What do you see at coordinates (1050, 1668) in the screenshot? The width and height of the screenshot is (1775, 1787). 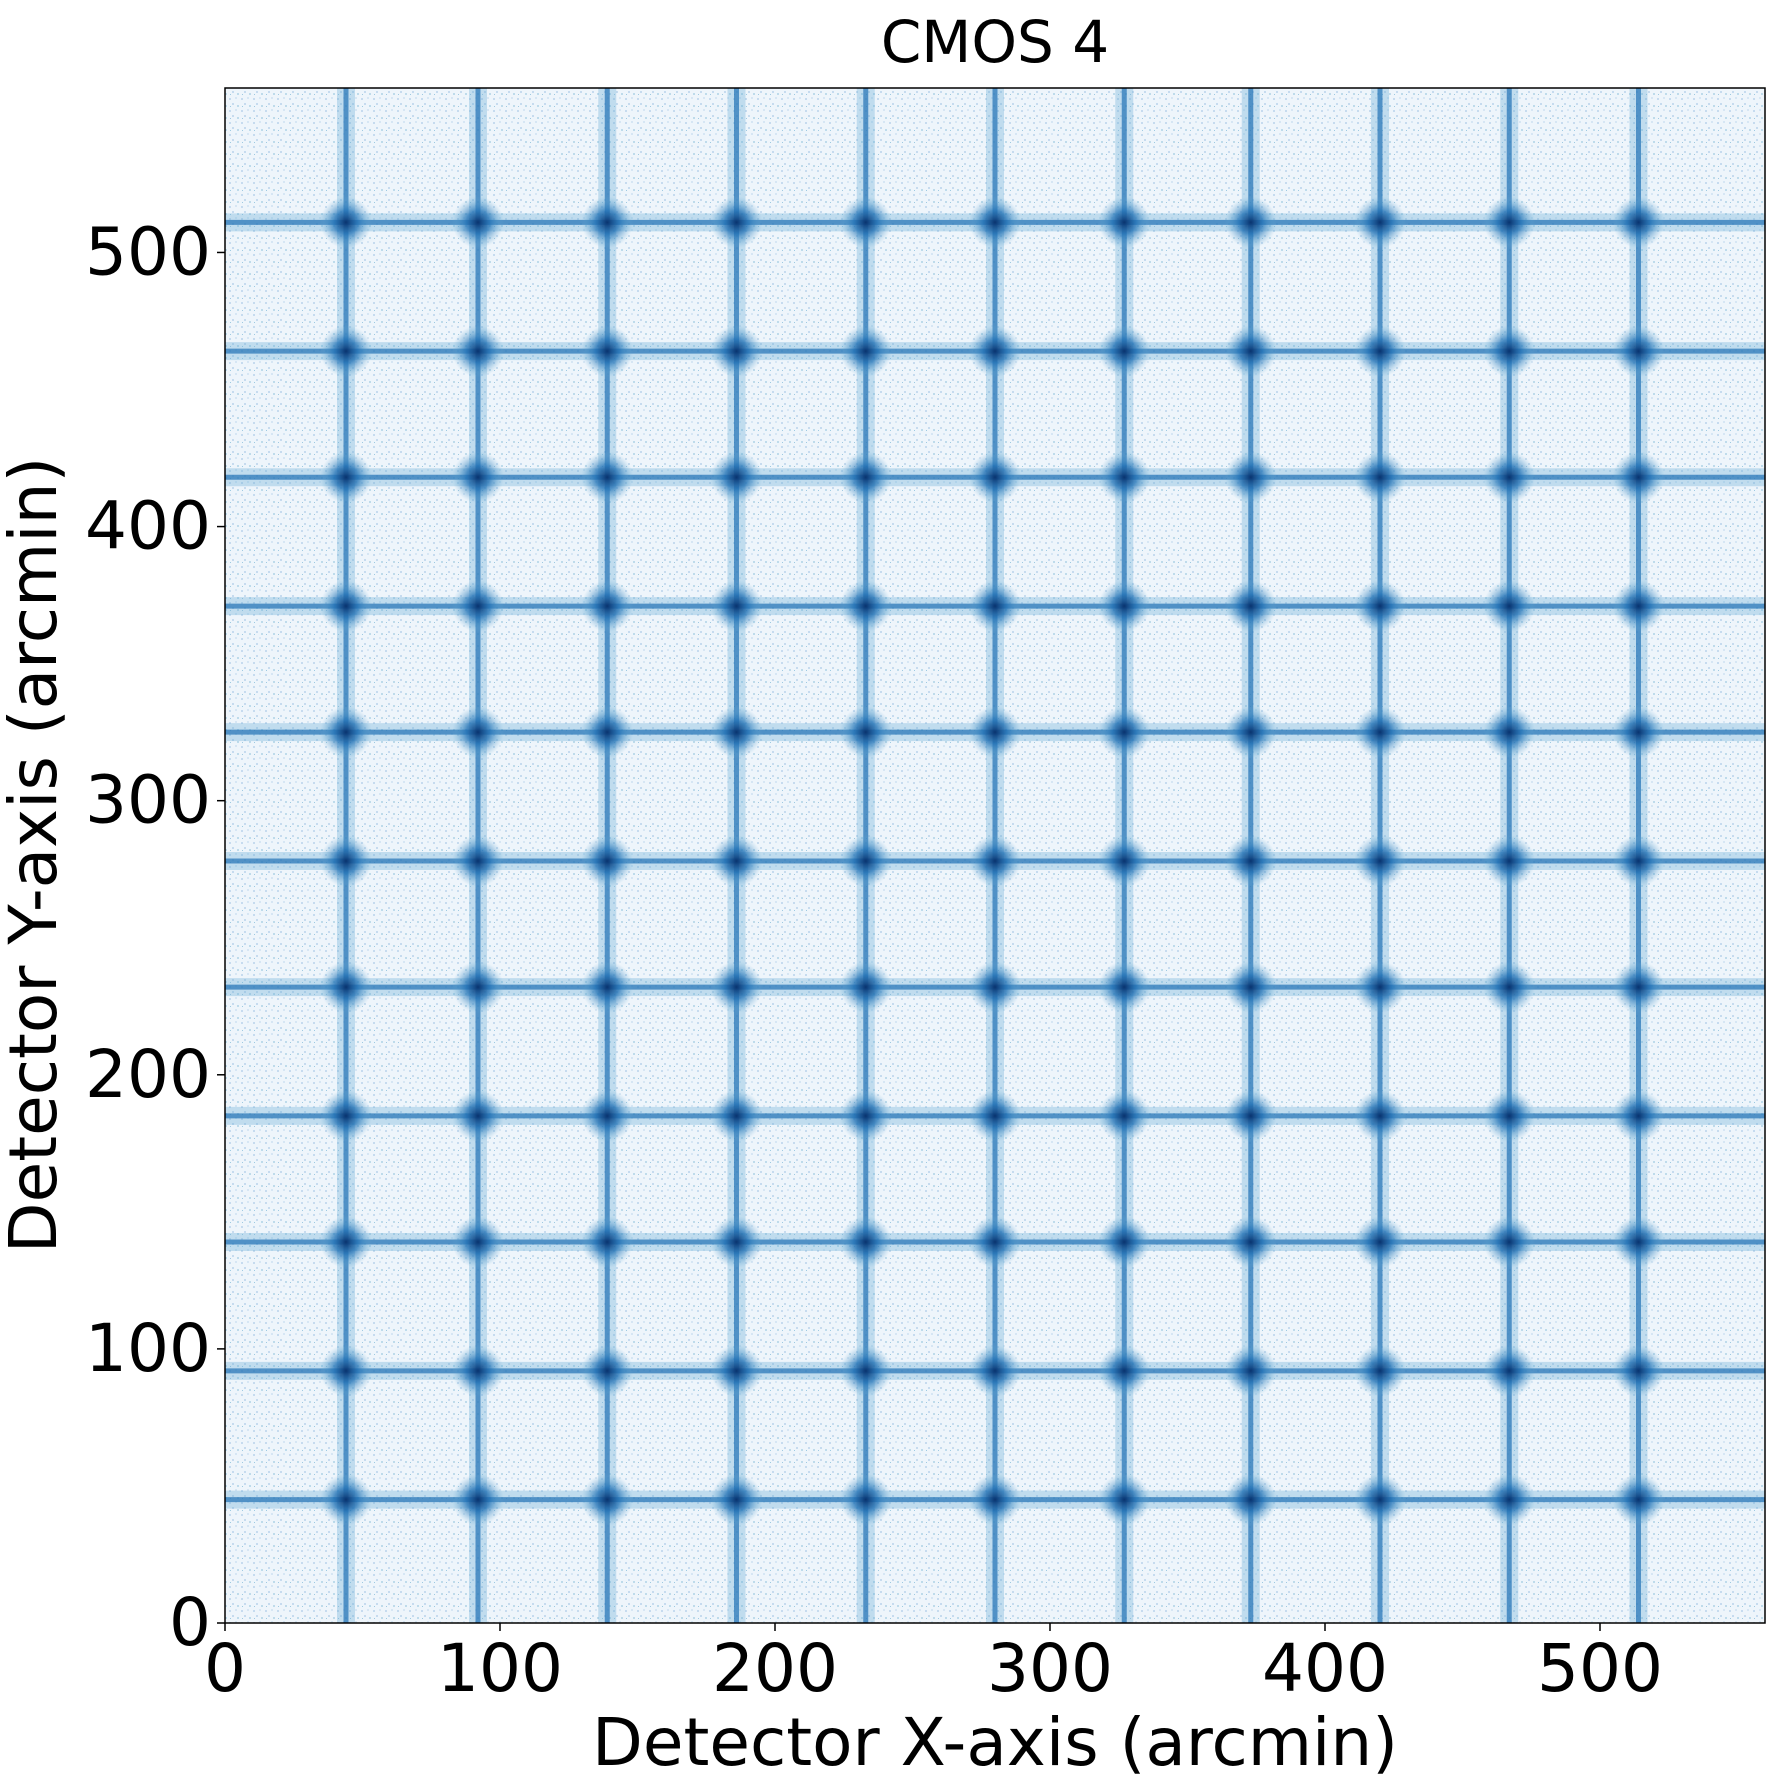 I see `x-tick-label-3: 300` at bounding box center [1050, 1668].